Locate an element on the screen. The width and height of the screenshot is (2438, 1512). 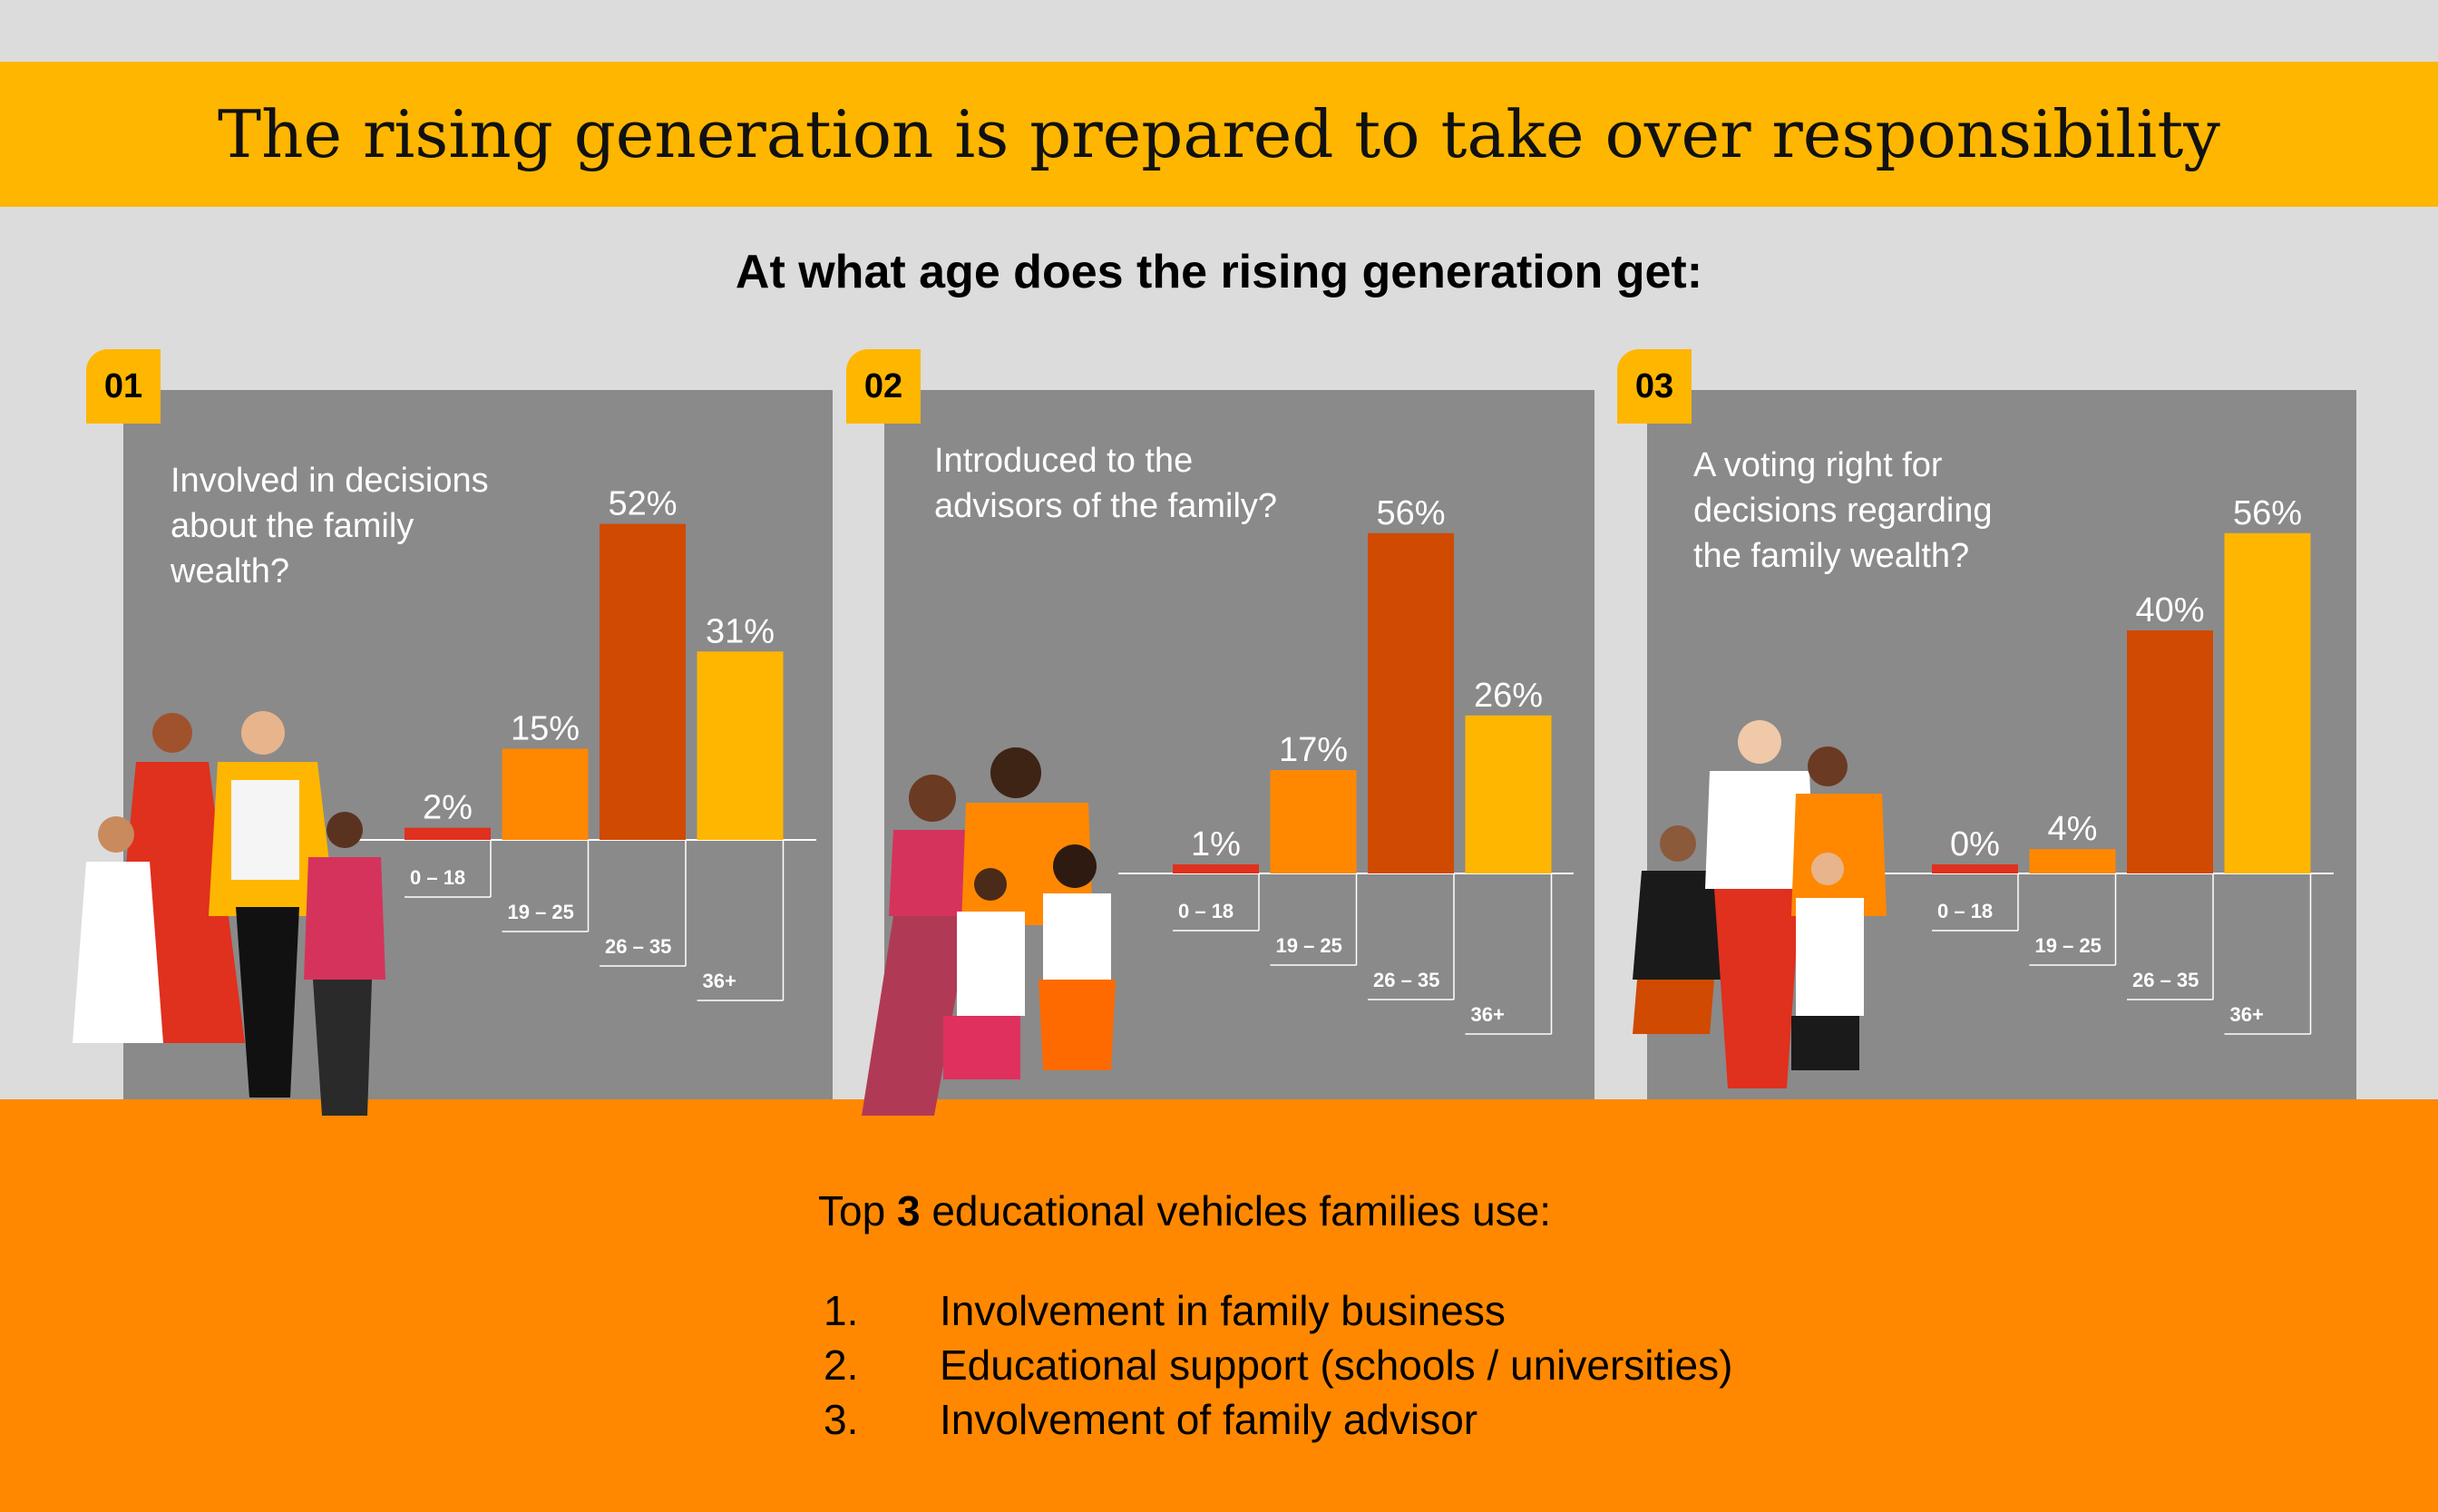
chart-2-category-label: 36+ is located at coordinates (1488, 1014).